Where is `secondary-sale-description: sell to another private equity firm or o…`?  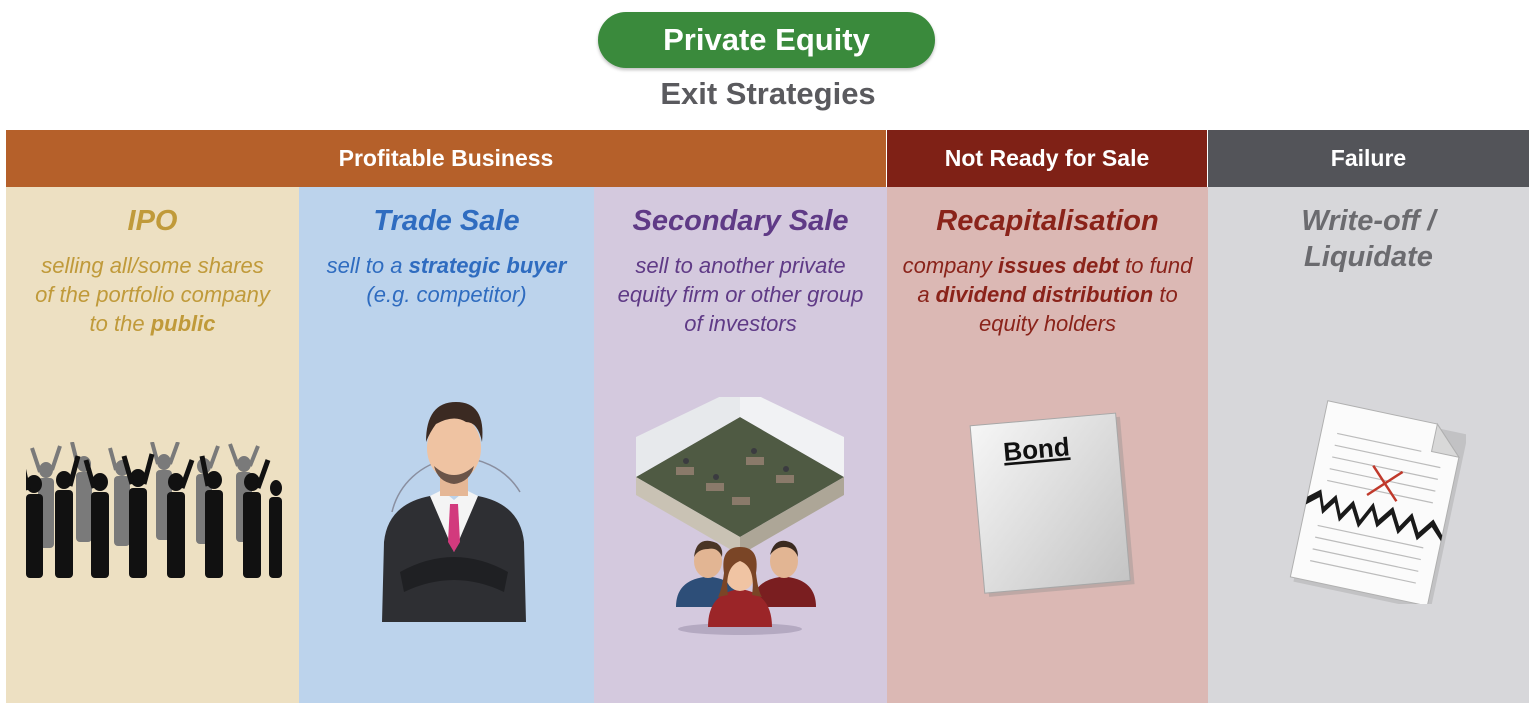 secondary-sale-description: sell to another private equity firm or o… is located at coordinates (740, 294).